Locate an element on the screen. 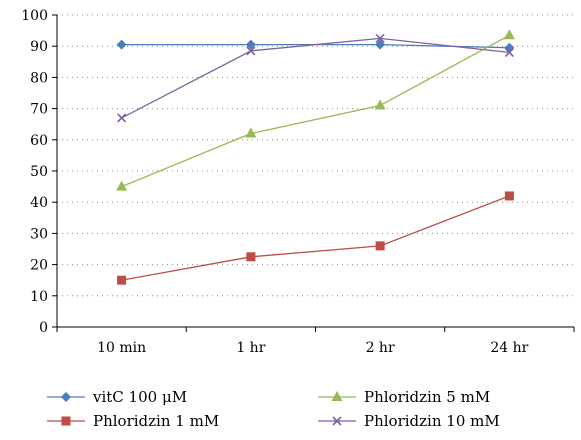 The height and width of the screenshot is (440, 581). y-tick-label-30: 30 is located at coordinates (39, 234).